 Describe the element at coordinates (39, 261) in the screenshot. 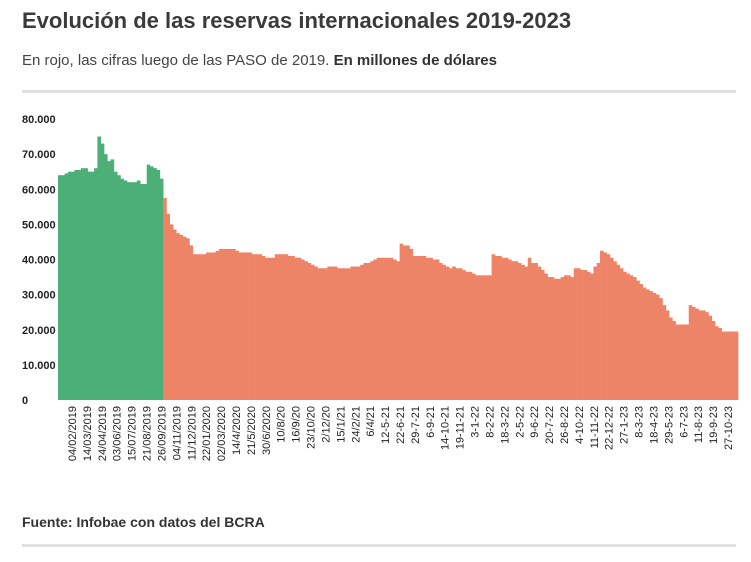

I see `y-tick-label: 40.000` at that location.